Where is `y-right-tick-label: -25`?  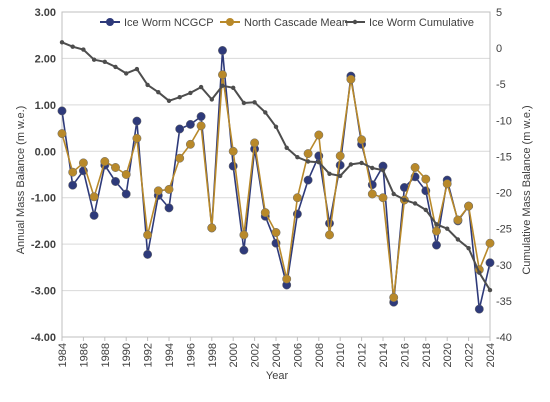
y-right-tick-label: -25 is located at coordinates (504, 230).